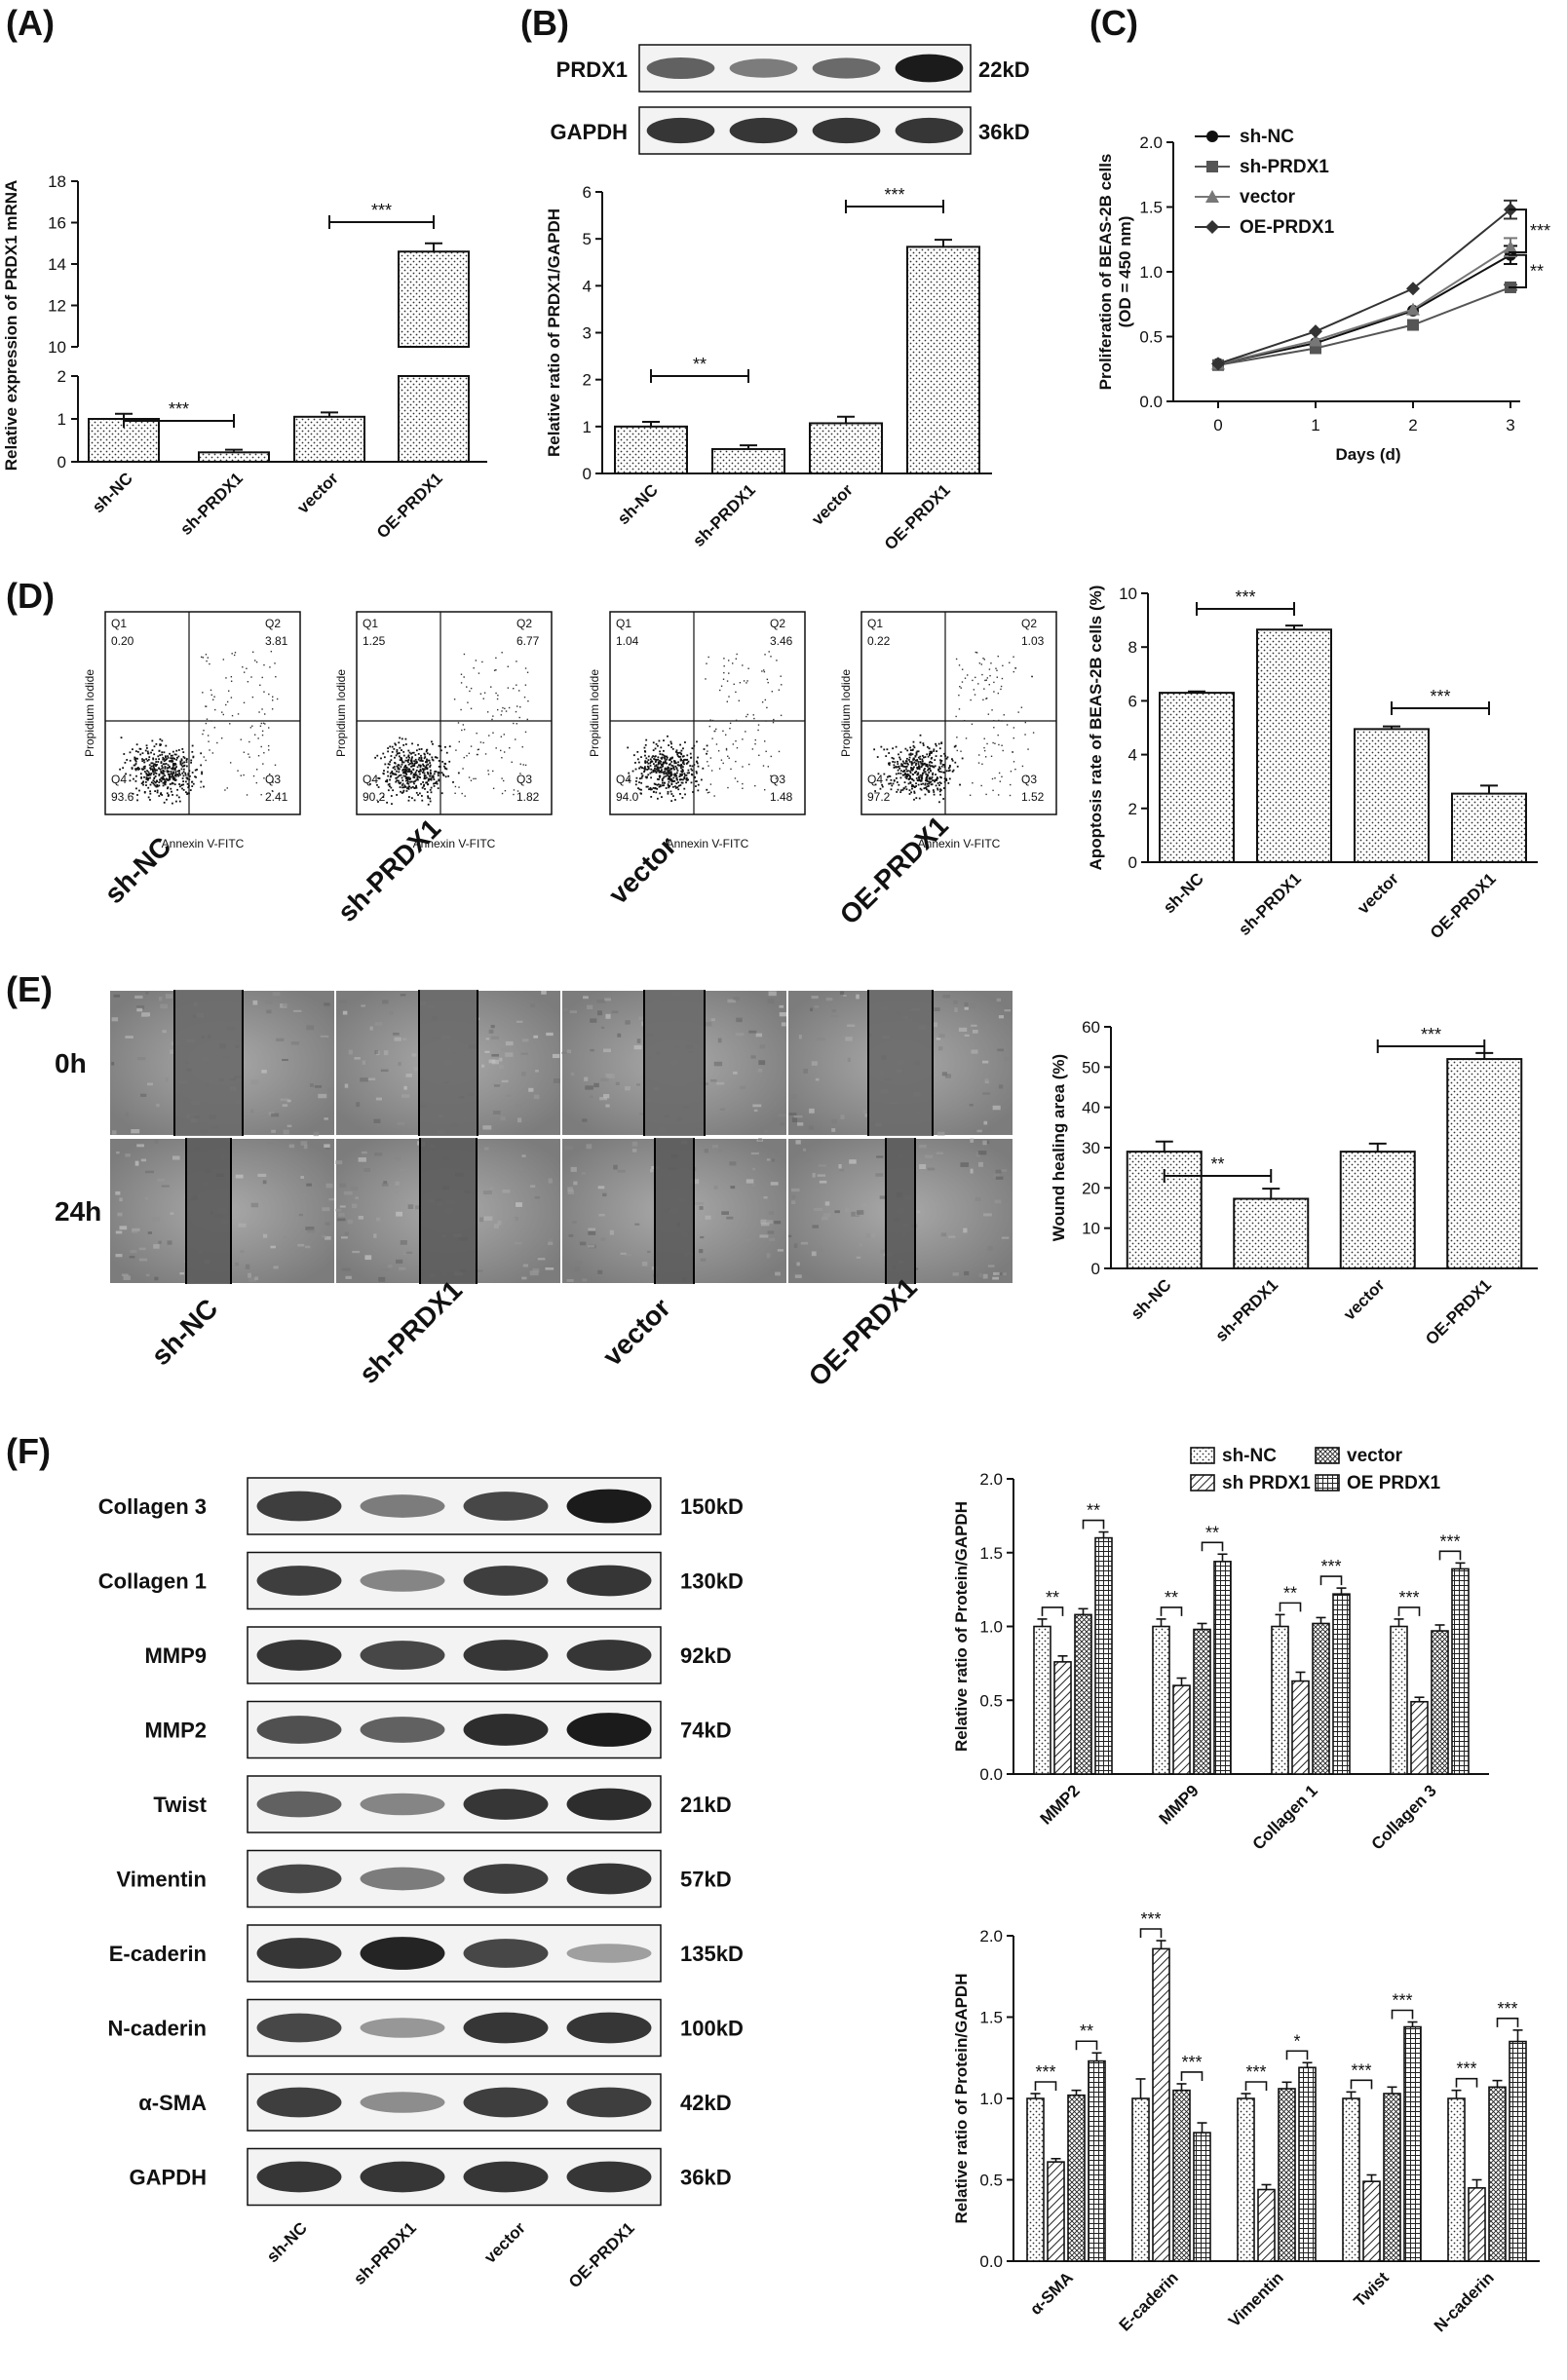  What do you see at coordinates (1060, 1804) in the screenshot?
I see `category-label-MMP2: MMP2` at bounding box center [1060, 1804].